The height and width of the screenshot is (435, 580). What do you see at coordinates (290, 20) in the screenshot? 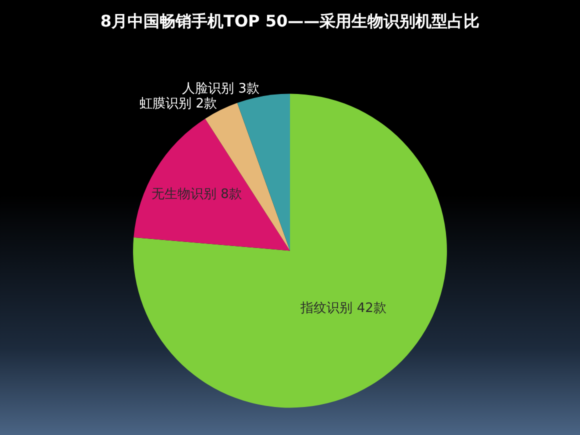
I see `chart-title: 8月中国畅销手机TOP 50——采用生物识别机型占比` at bounding box center [290, 20].